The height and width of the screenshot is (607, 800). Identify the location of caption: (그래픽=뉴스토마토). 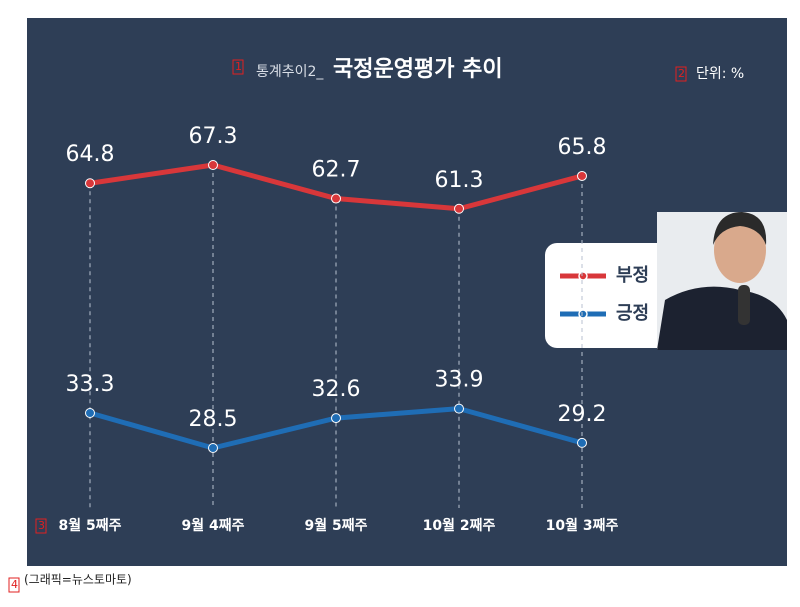
(78, 580).